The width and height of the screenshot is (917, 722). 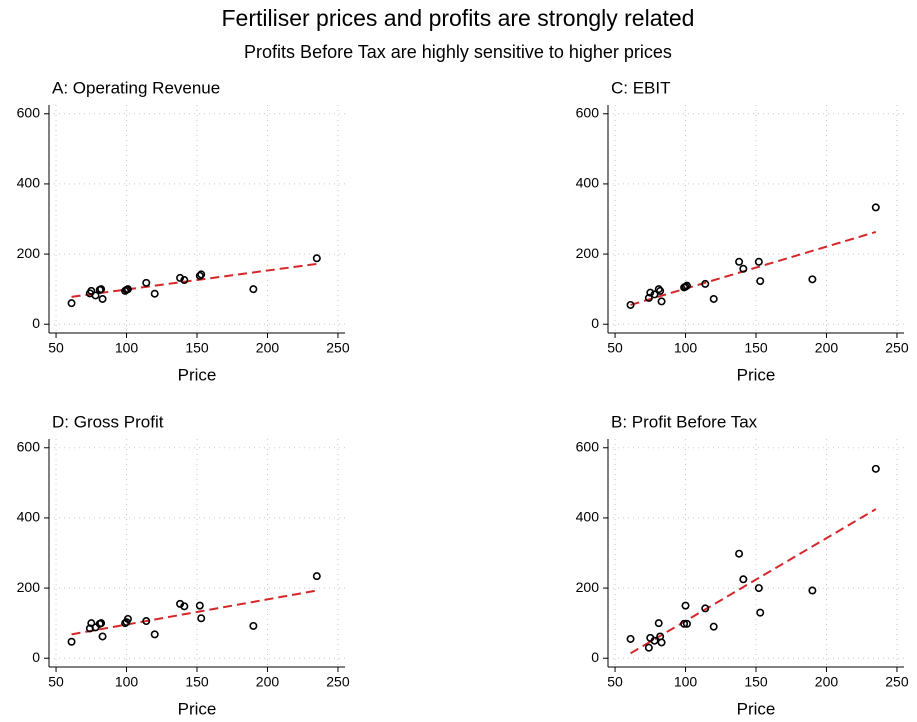 What do you see at coordinates (641, 87) in the screenshot?
I see `panel-title: C: EBIT` at bounding box center [641, 87].